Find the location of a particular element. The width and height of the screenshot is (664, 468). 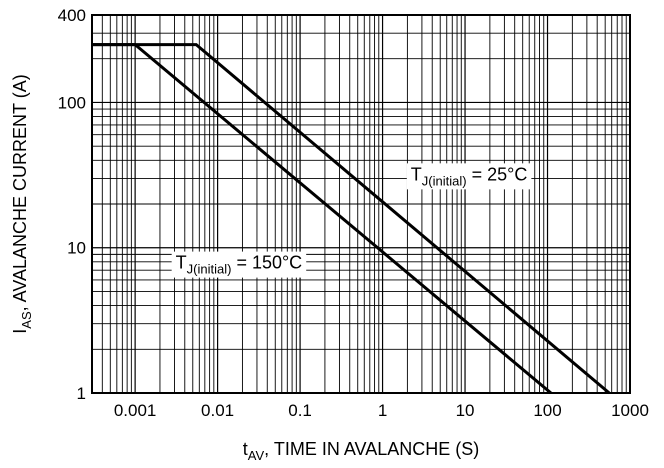

x-tick-labels: 0.001 0.01 0.1 1 10 100 1000 is located at coordinates (381, 410).